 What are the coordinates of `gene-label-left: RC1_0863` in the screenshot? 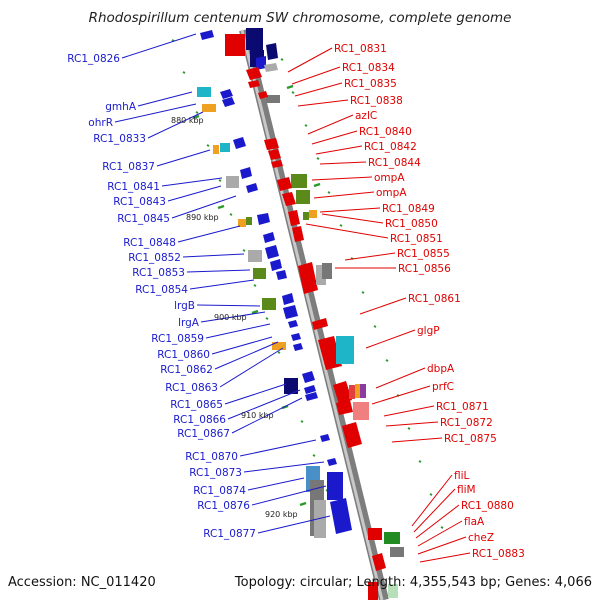 It's located at (191, 388).